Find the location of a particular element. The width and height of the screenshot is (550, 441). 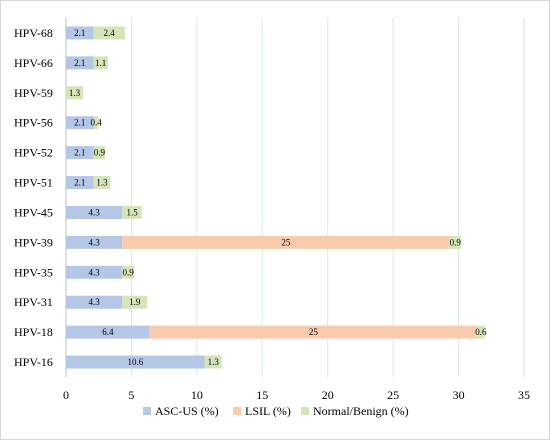

category-label: HPV-18 is located at coordinates (33, 332).